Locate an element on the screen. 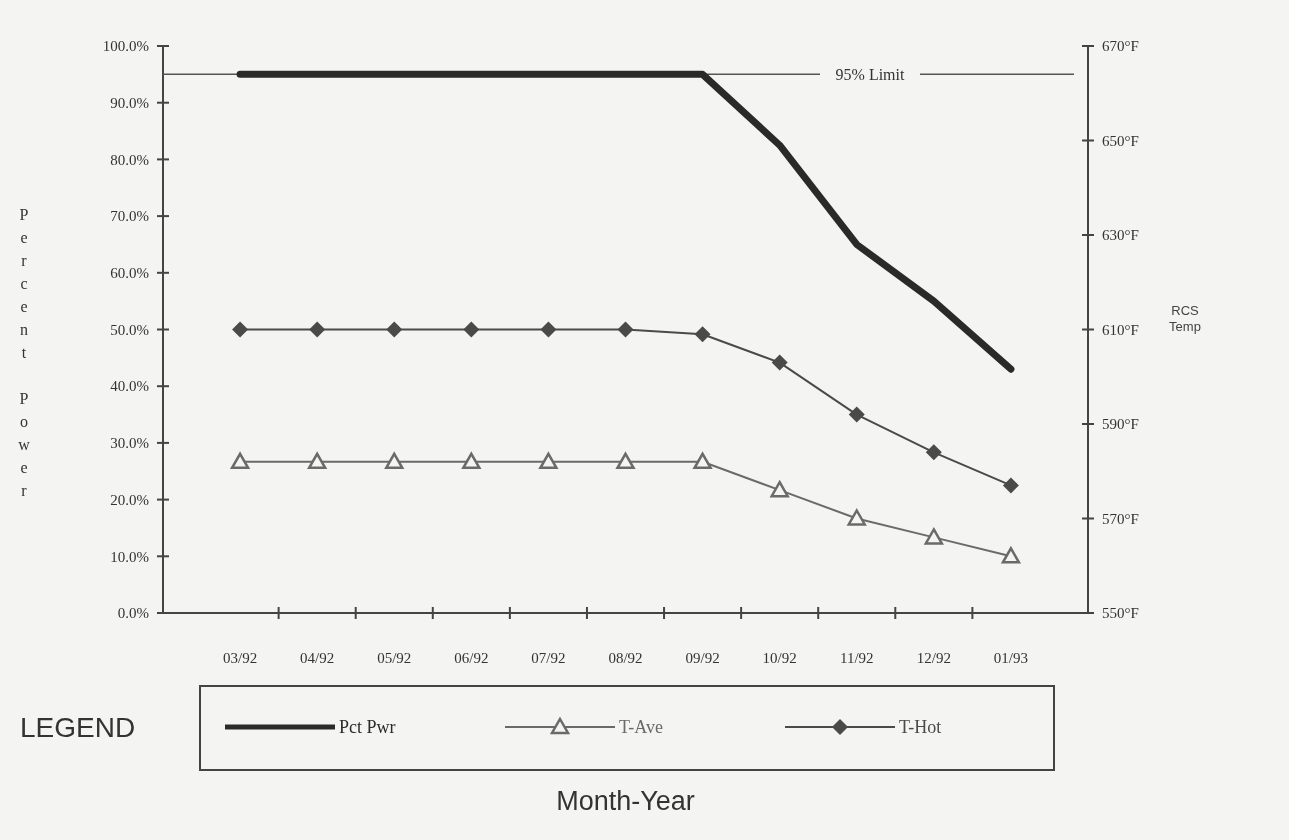  x-tick-label: 09/92 is located at coordinates (702, 658).